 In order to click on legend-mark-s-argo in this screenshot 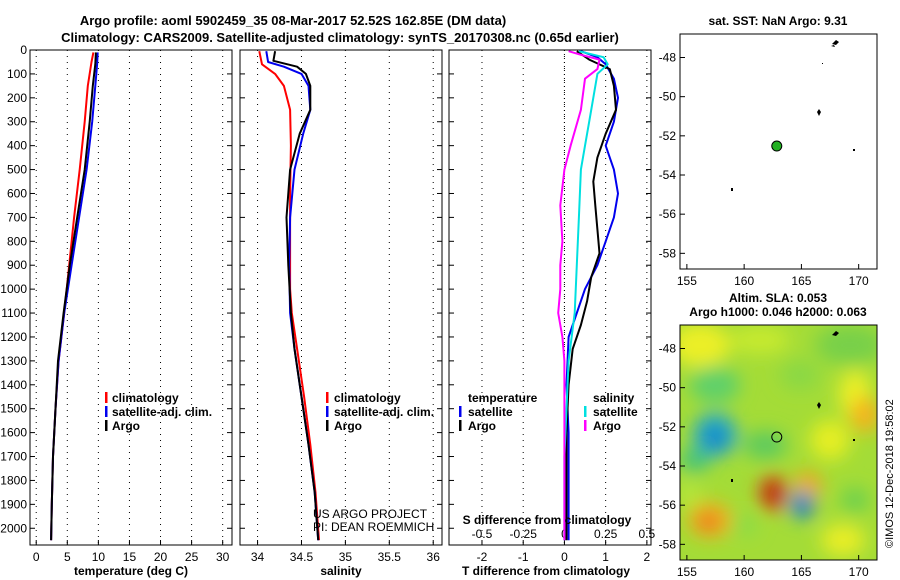, I will do `click(585, 425)`.